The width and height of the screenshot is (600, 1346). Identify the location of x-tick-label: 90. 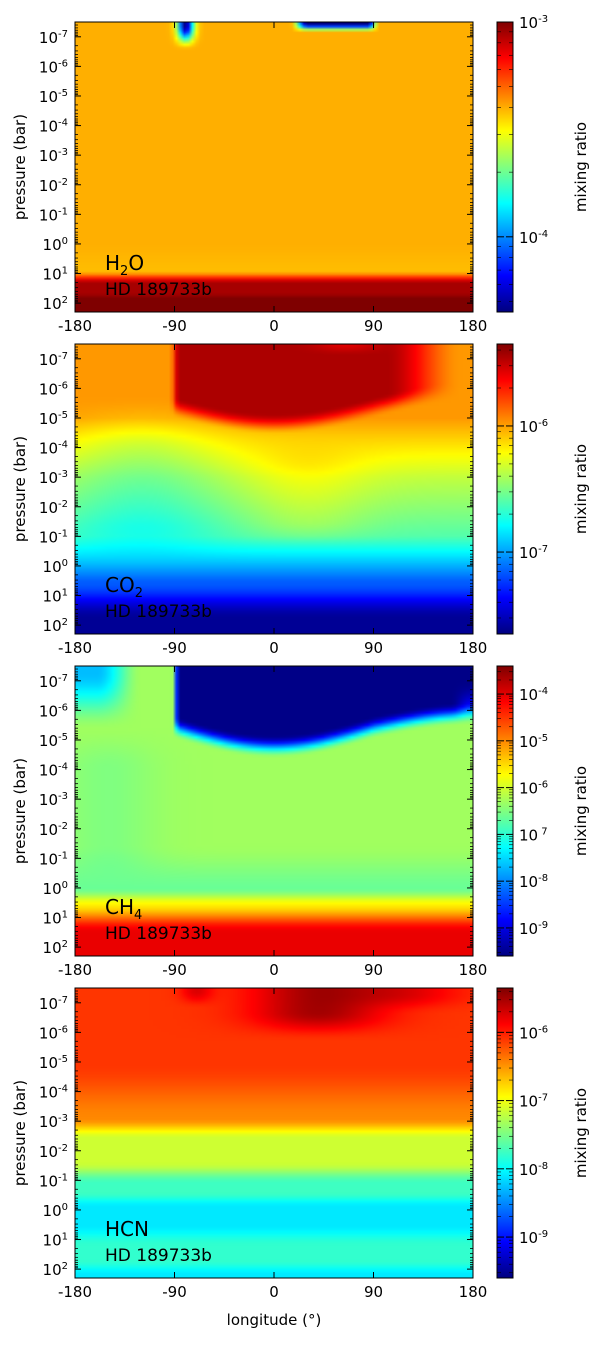
(373, 1292).